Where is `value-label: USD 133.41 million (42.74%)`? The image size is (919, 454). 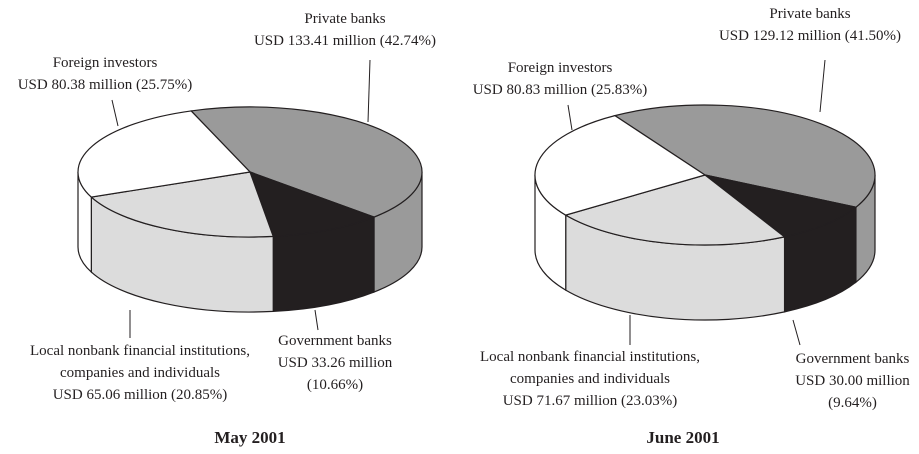
value-label: USD 133.41 million (42.74%) is located at coordinates (345, 41).